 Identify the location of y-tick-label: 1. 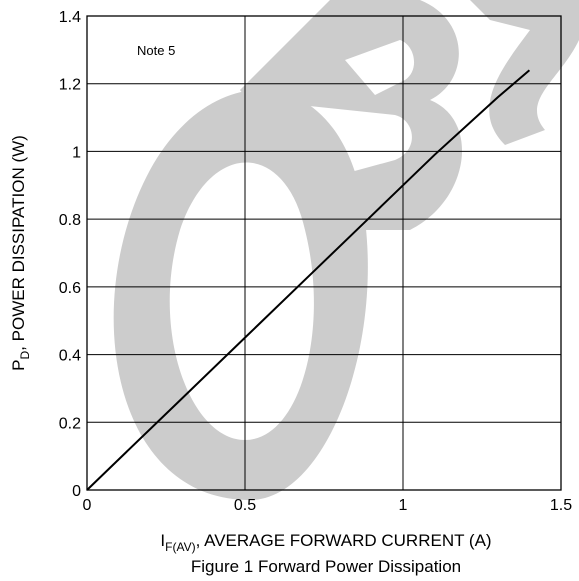
(76, 152).